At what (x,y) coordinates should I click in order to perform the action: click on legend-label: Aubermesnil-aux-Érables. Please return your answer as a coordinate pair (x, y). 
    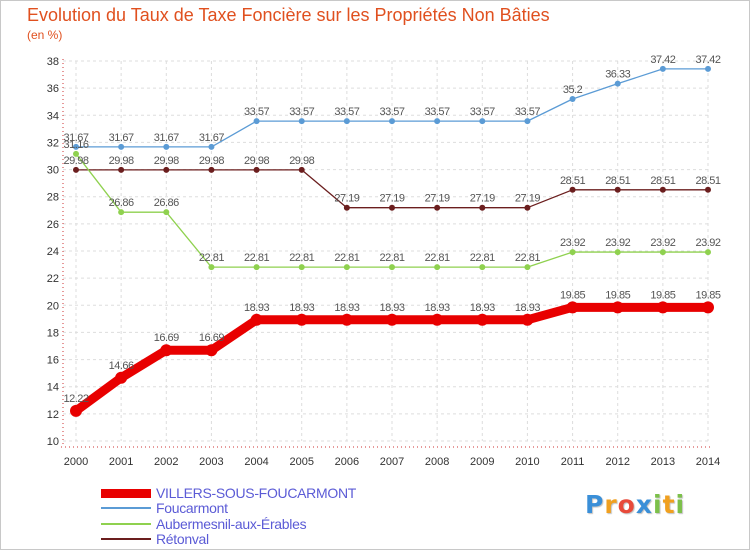
    Looking at the image, I should click on (231, 524).